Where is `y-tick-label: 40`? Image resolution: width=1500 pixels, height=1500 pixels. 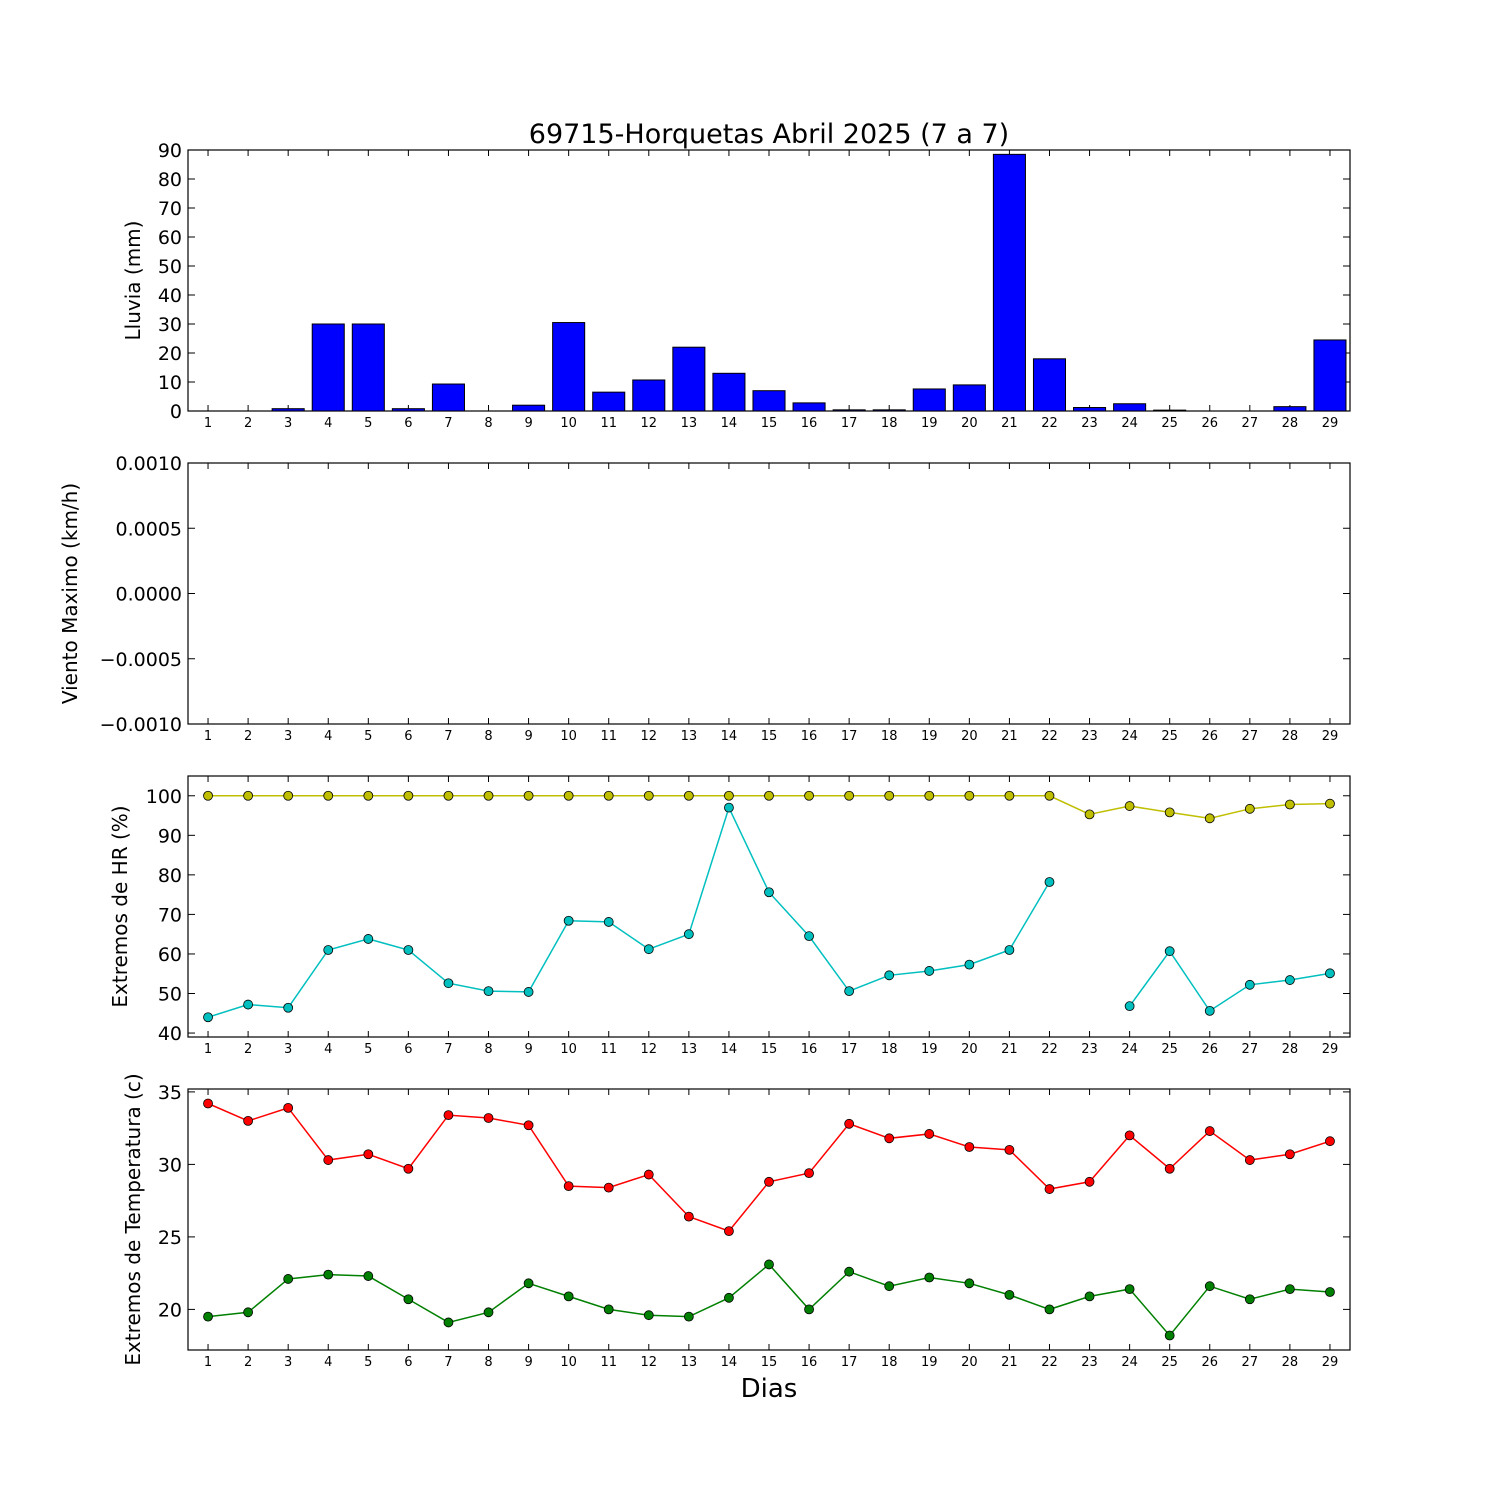 y-tick-label: 40 is located at coordinates (170, 1034).